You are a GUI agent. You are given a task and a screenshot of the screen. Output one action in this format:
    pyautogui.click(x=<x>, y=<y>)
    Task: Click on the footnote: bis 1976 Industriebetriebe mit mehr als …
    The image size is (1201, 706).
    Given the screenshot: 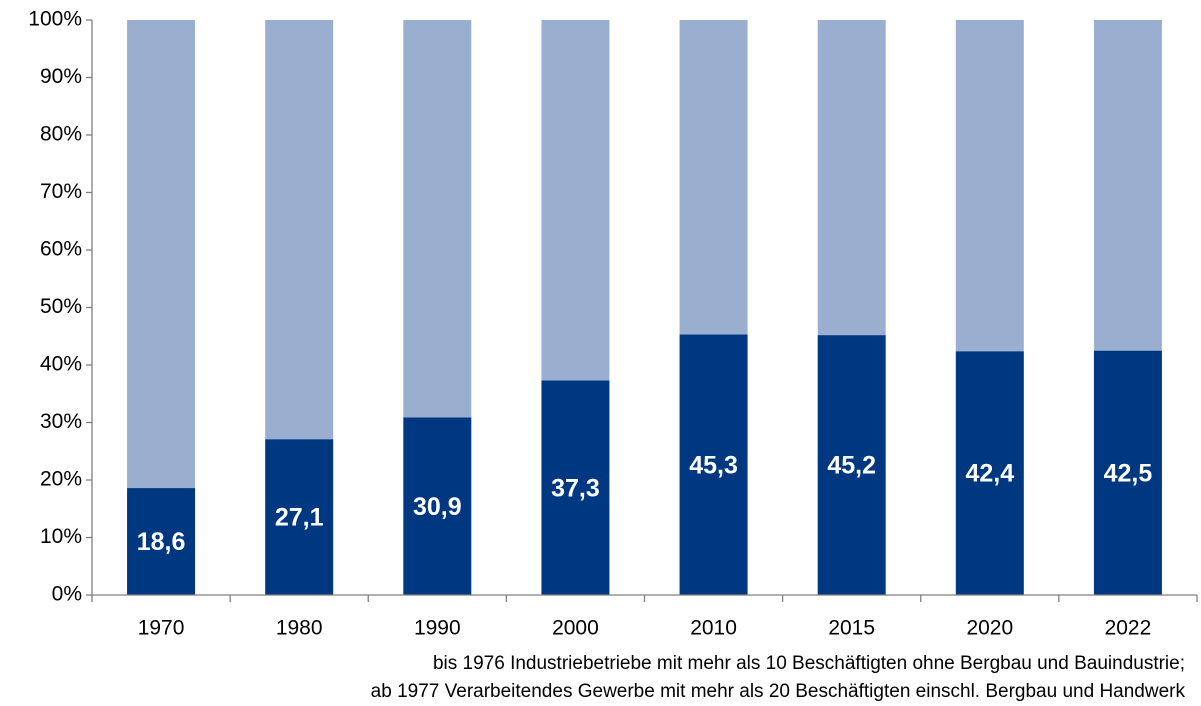 What is the action you would take?
    pyautogui.click(x=809, y=663)
    